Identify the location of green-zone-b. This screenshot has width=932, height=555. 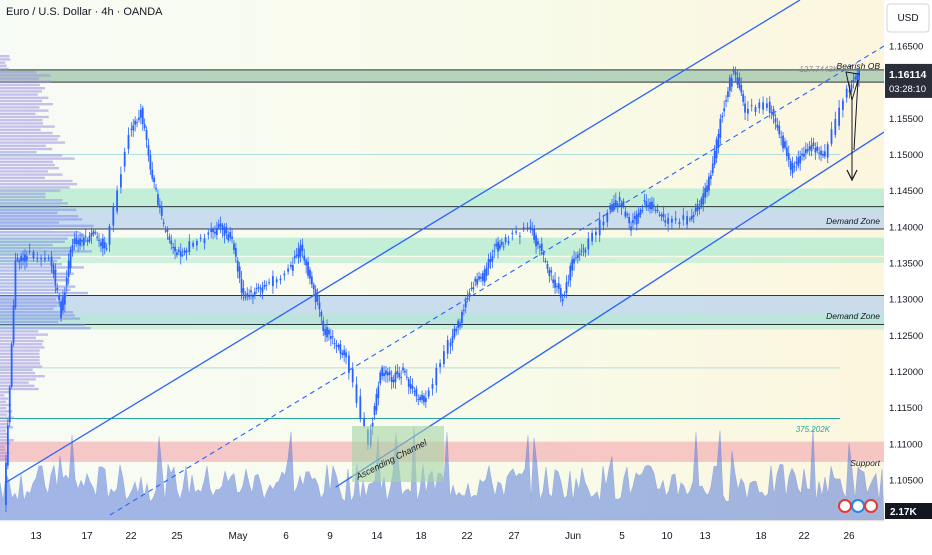
(442, 246).